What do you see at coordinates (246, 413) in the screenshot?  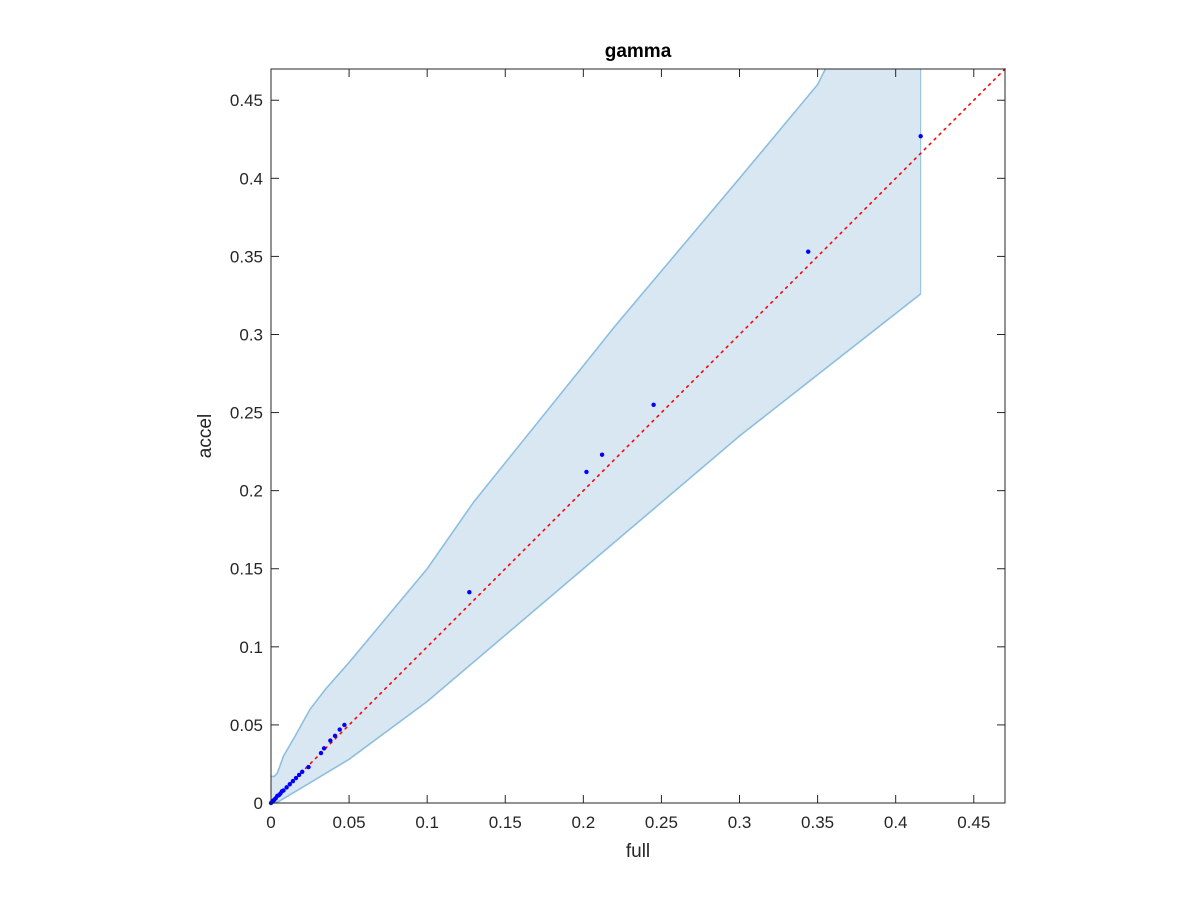 I see `y-tick-label: 0.25` at bounding box center [246, 413].